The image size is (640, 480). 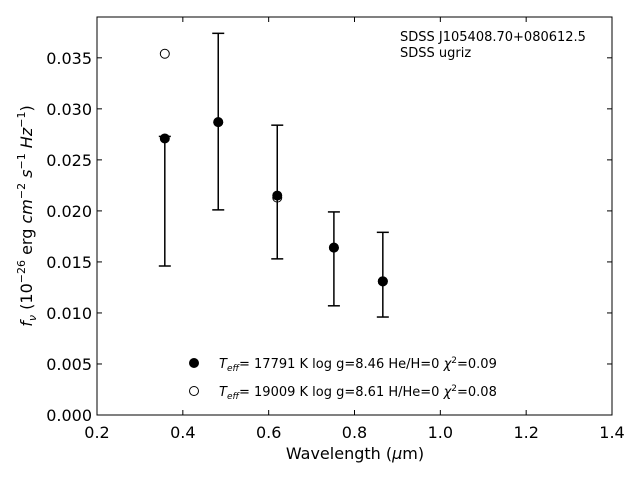 I want to click on legend-marker-filled, so click(x=194, y=363).